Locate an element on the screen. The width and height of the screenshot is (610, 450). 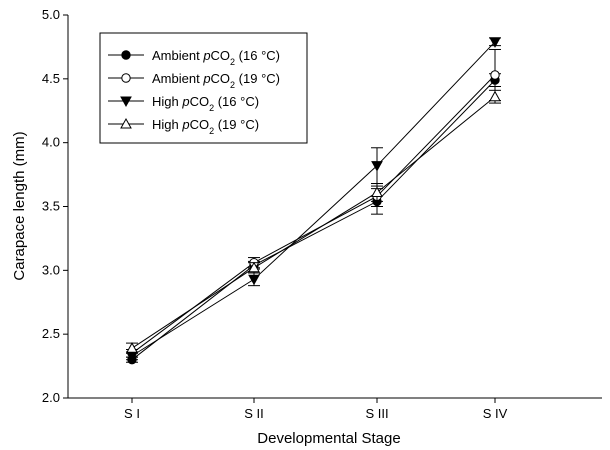
y-axis-title: Carapace length (mm) is located at coordinates (19, 205).